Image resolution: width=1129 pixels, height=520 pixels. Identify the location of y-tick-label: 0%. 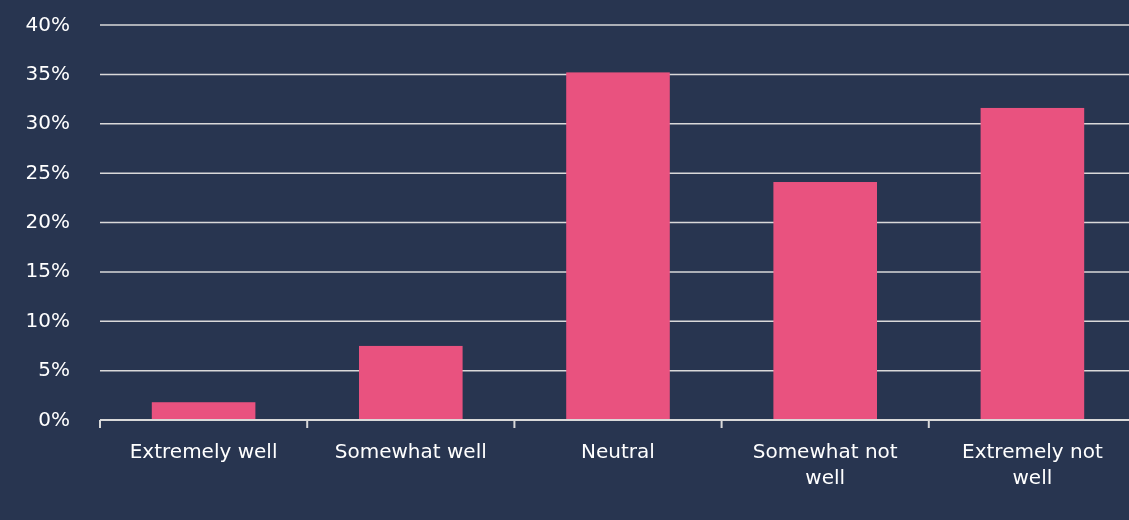
(54, 418).